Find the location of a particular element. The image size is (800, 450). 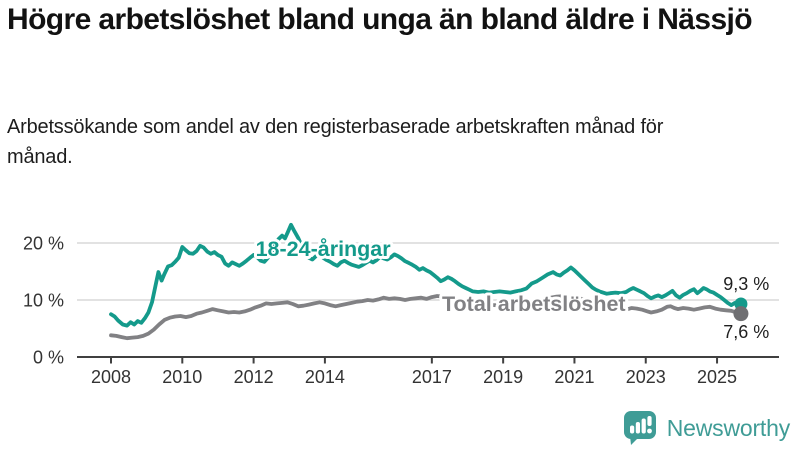

series-label: 18-24-åringar is located at coordinates (324, 249).